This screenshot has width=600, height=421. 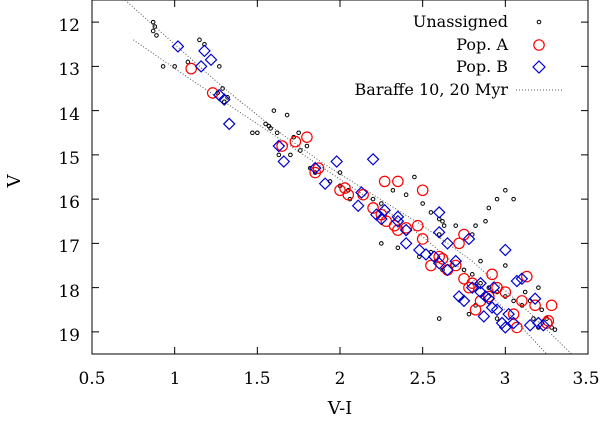 What do you see at coordinates (256, 379) in the screenshot?
I see `x-tick-label: 1.5` at bounding box center [256, 379].